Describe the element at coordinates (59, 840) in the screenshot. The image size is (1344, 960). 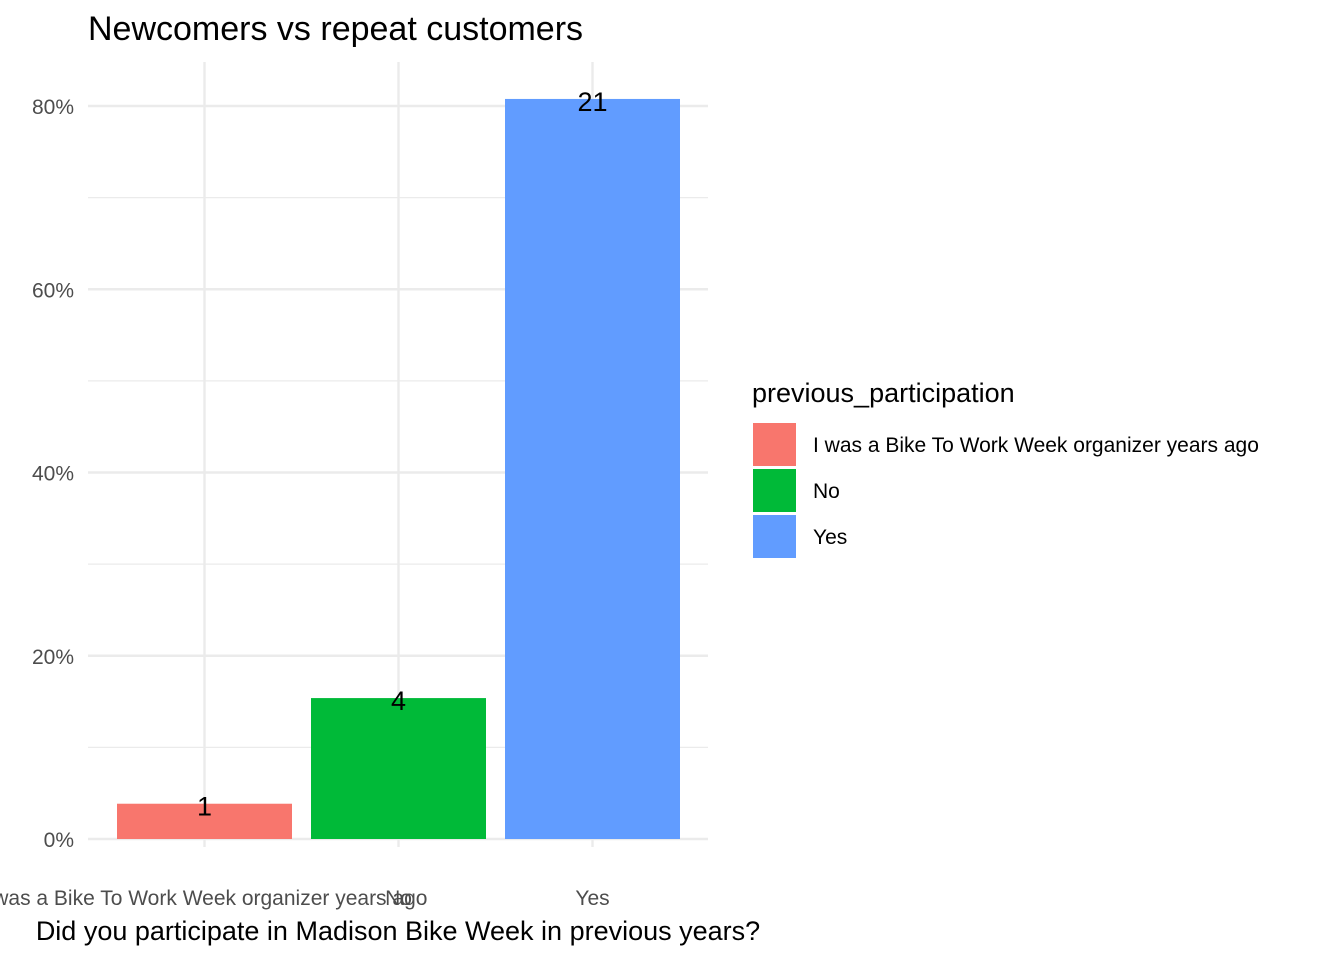
I see `y-tick-label: 0%` at that location.